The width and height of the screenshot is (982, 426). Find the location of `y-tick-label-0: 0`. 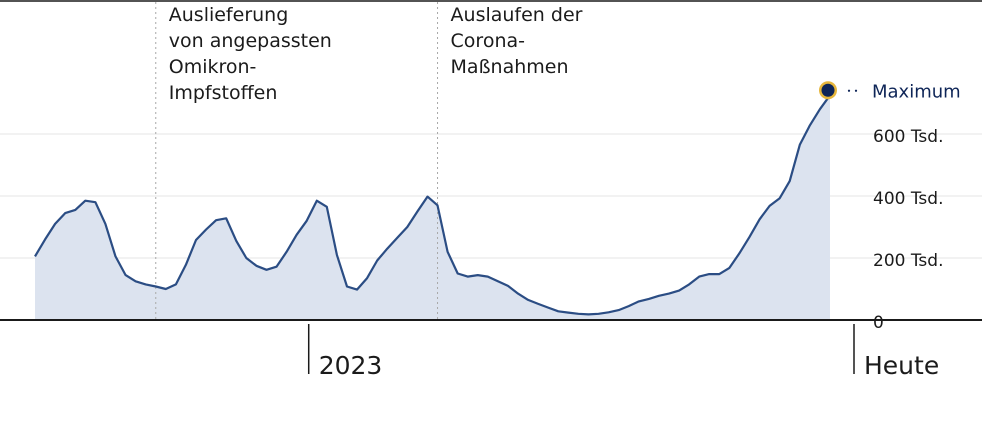

y-tick-label-0: 0 is located at coordinates (878, 323).